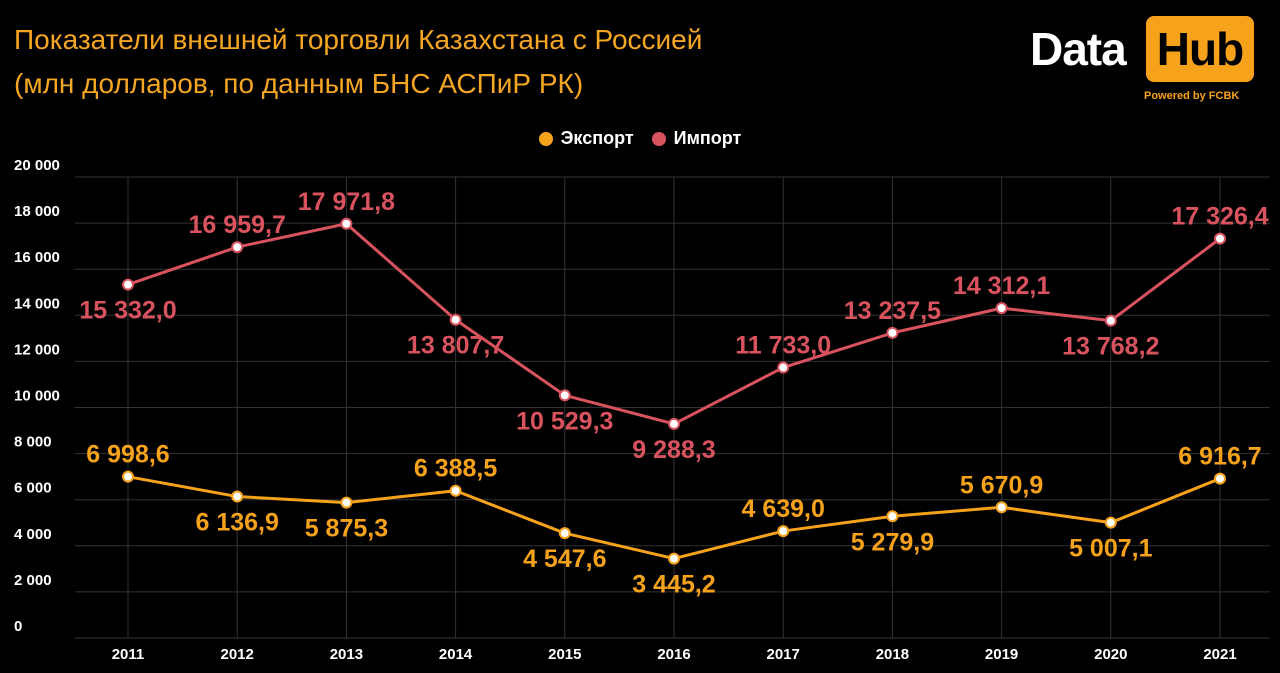  I want to click on y-tick-label: 14 000, so click(37, 303).